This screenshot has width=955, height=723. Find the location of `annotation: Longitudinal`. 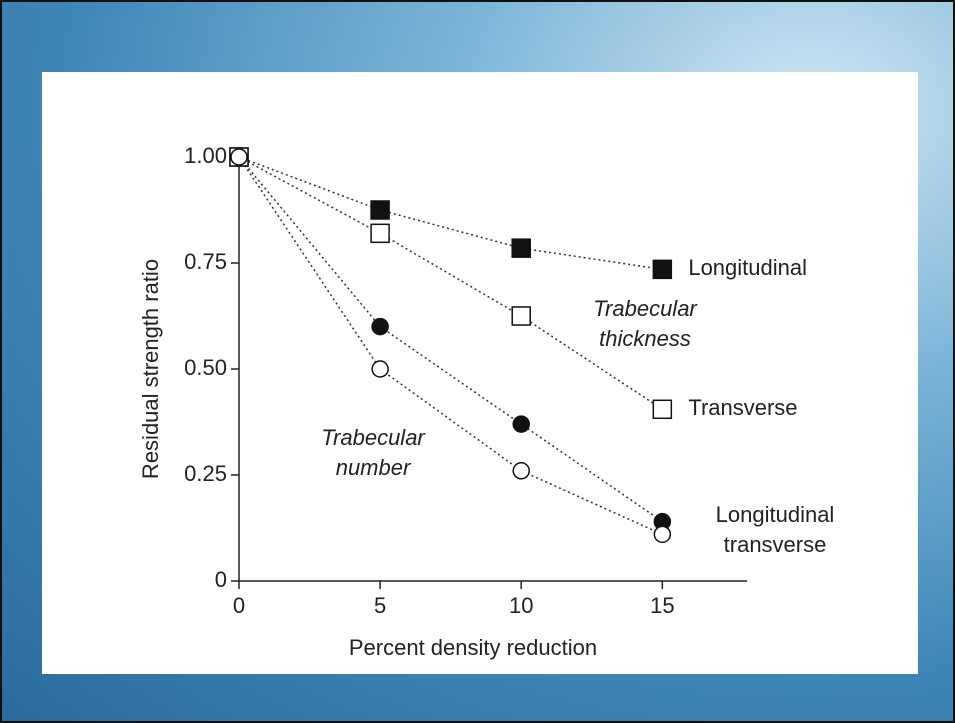

annotation: Longitudinal is located at coordinates (775, 514).